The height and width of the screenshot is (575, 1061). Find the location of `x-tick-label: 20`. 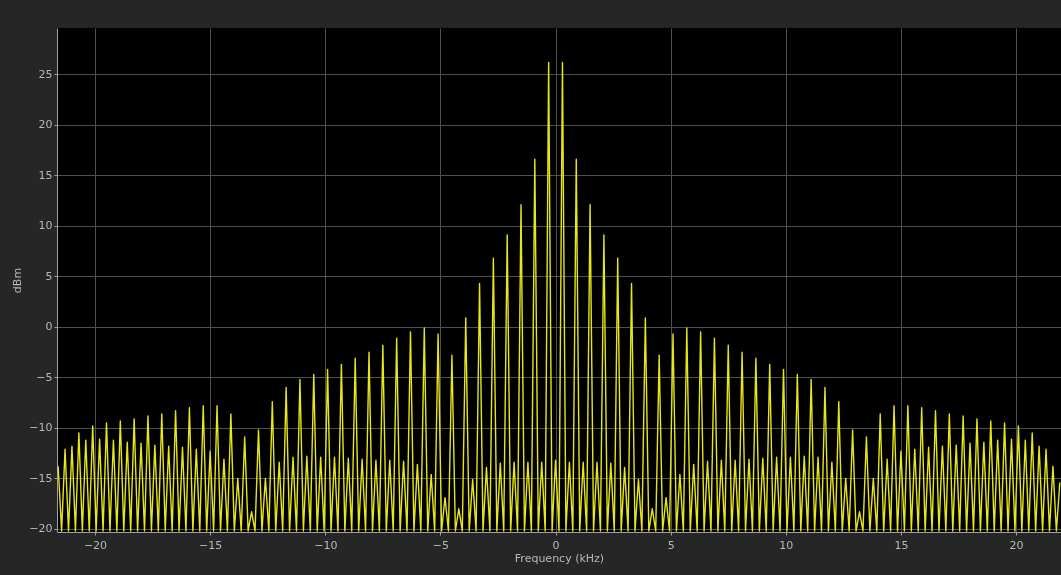

x-tick-label: 20 is located at coordinates (1016, 545).